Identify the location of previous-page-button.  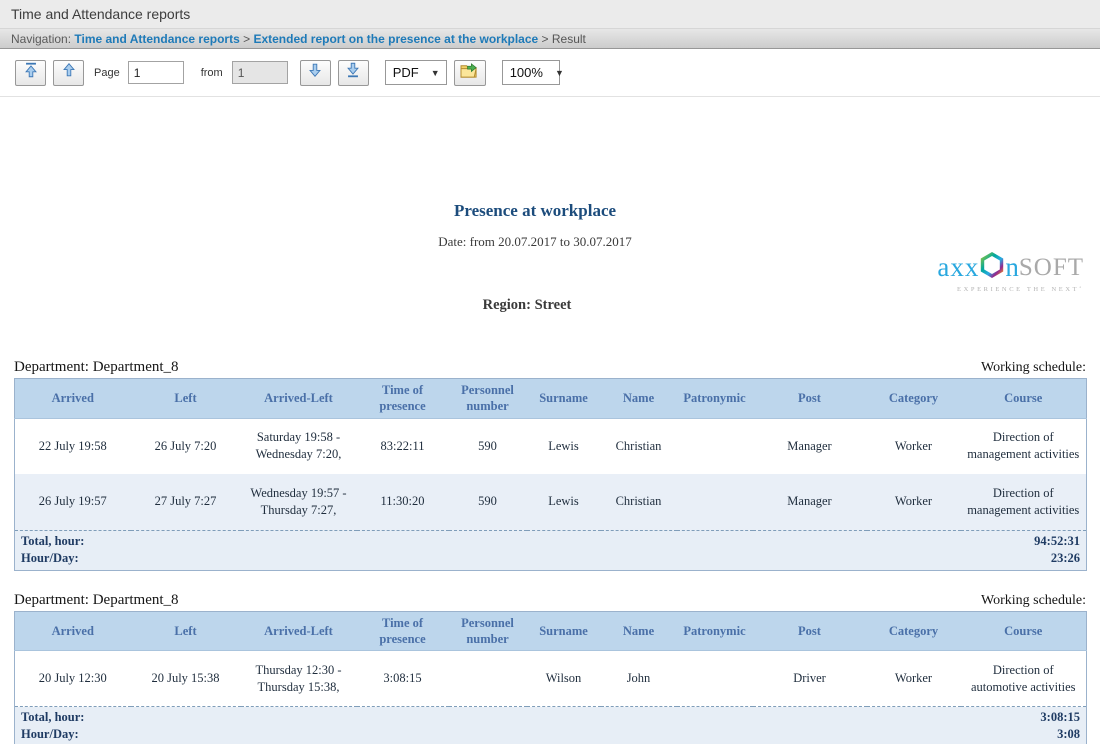
(68, 72).